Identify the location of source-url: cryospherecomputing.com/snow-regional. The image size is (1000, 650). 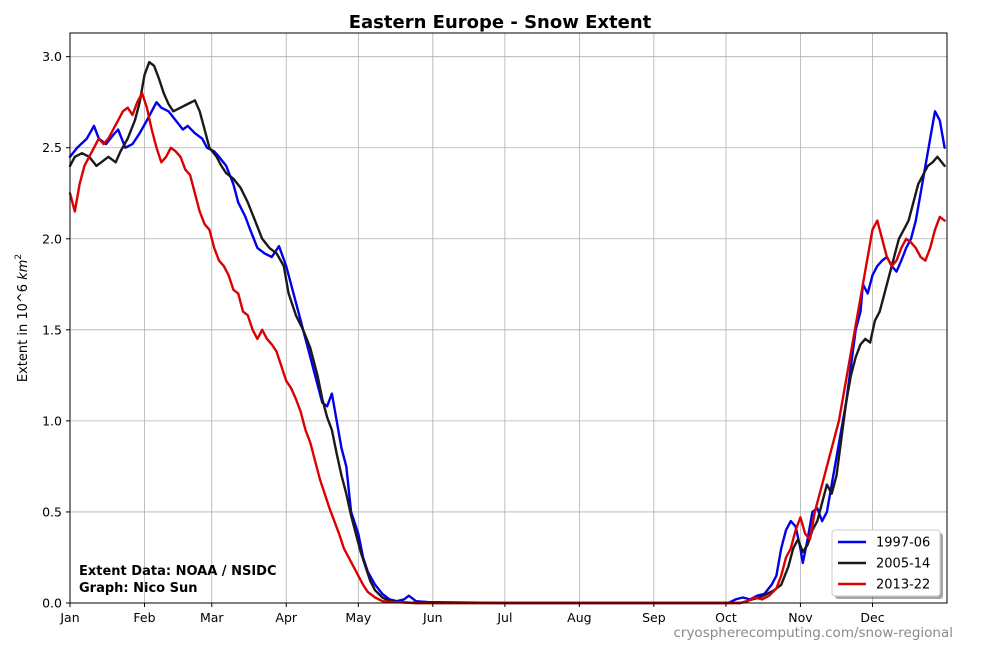
(813, 633).